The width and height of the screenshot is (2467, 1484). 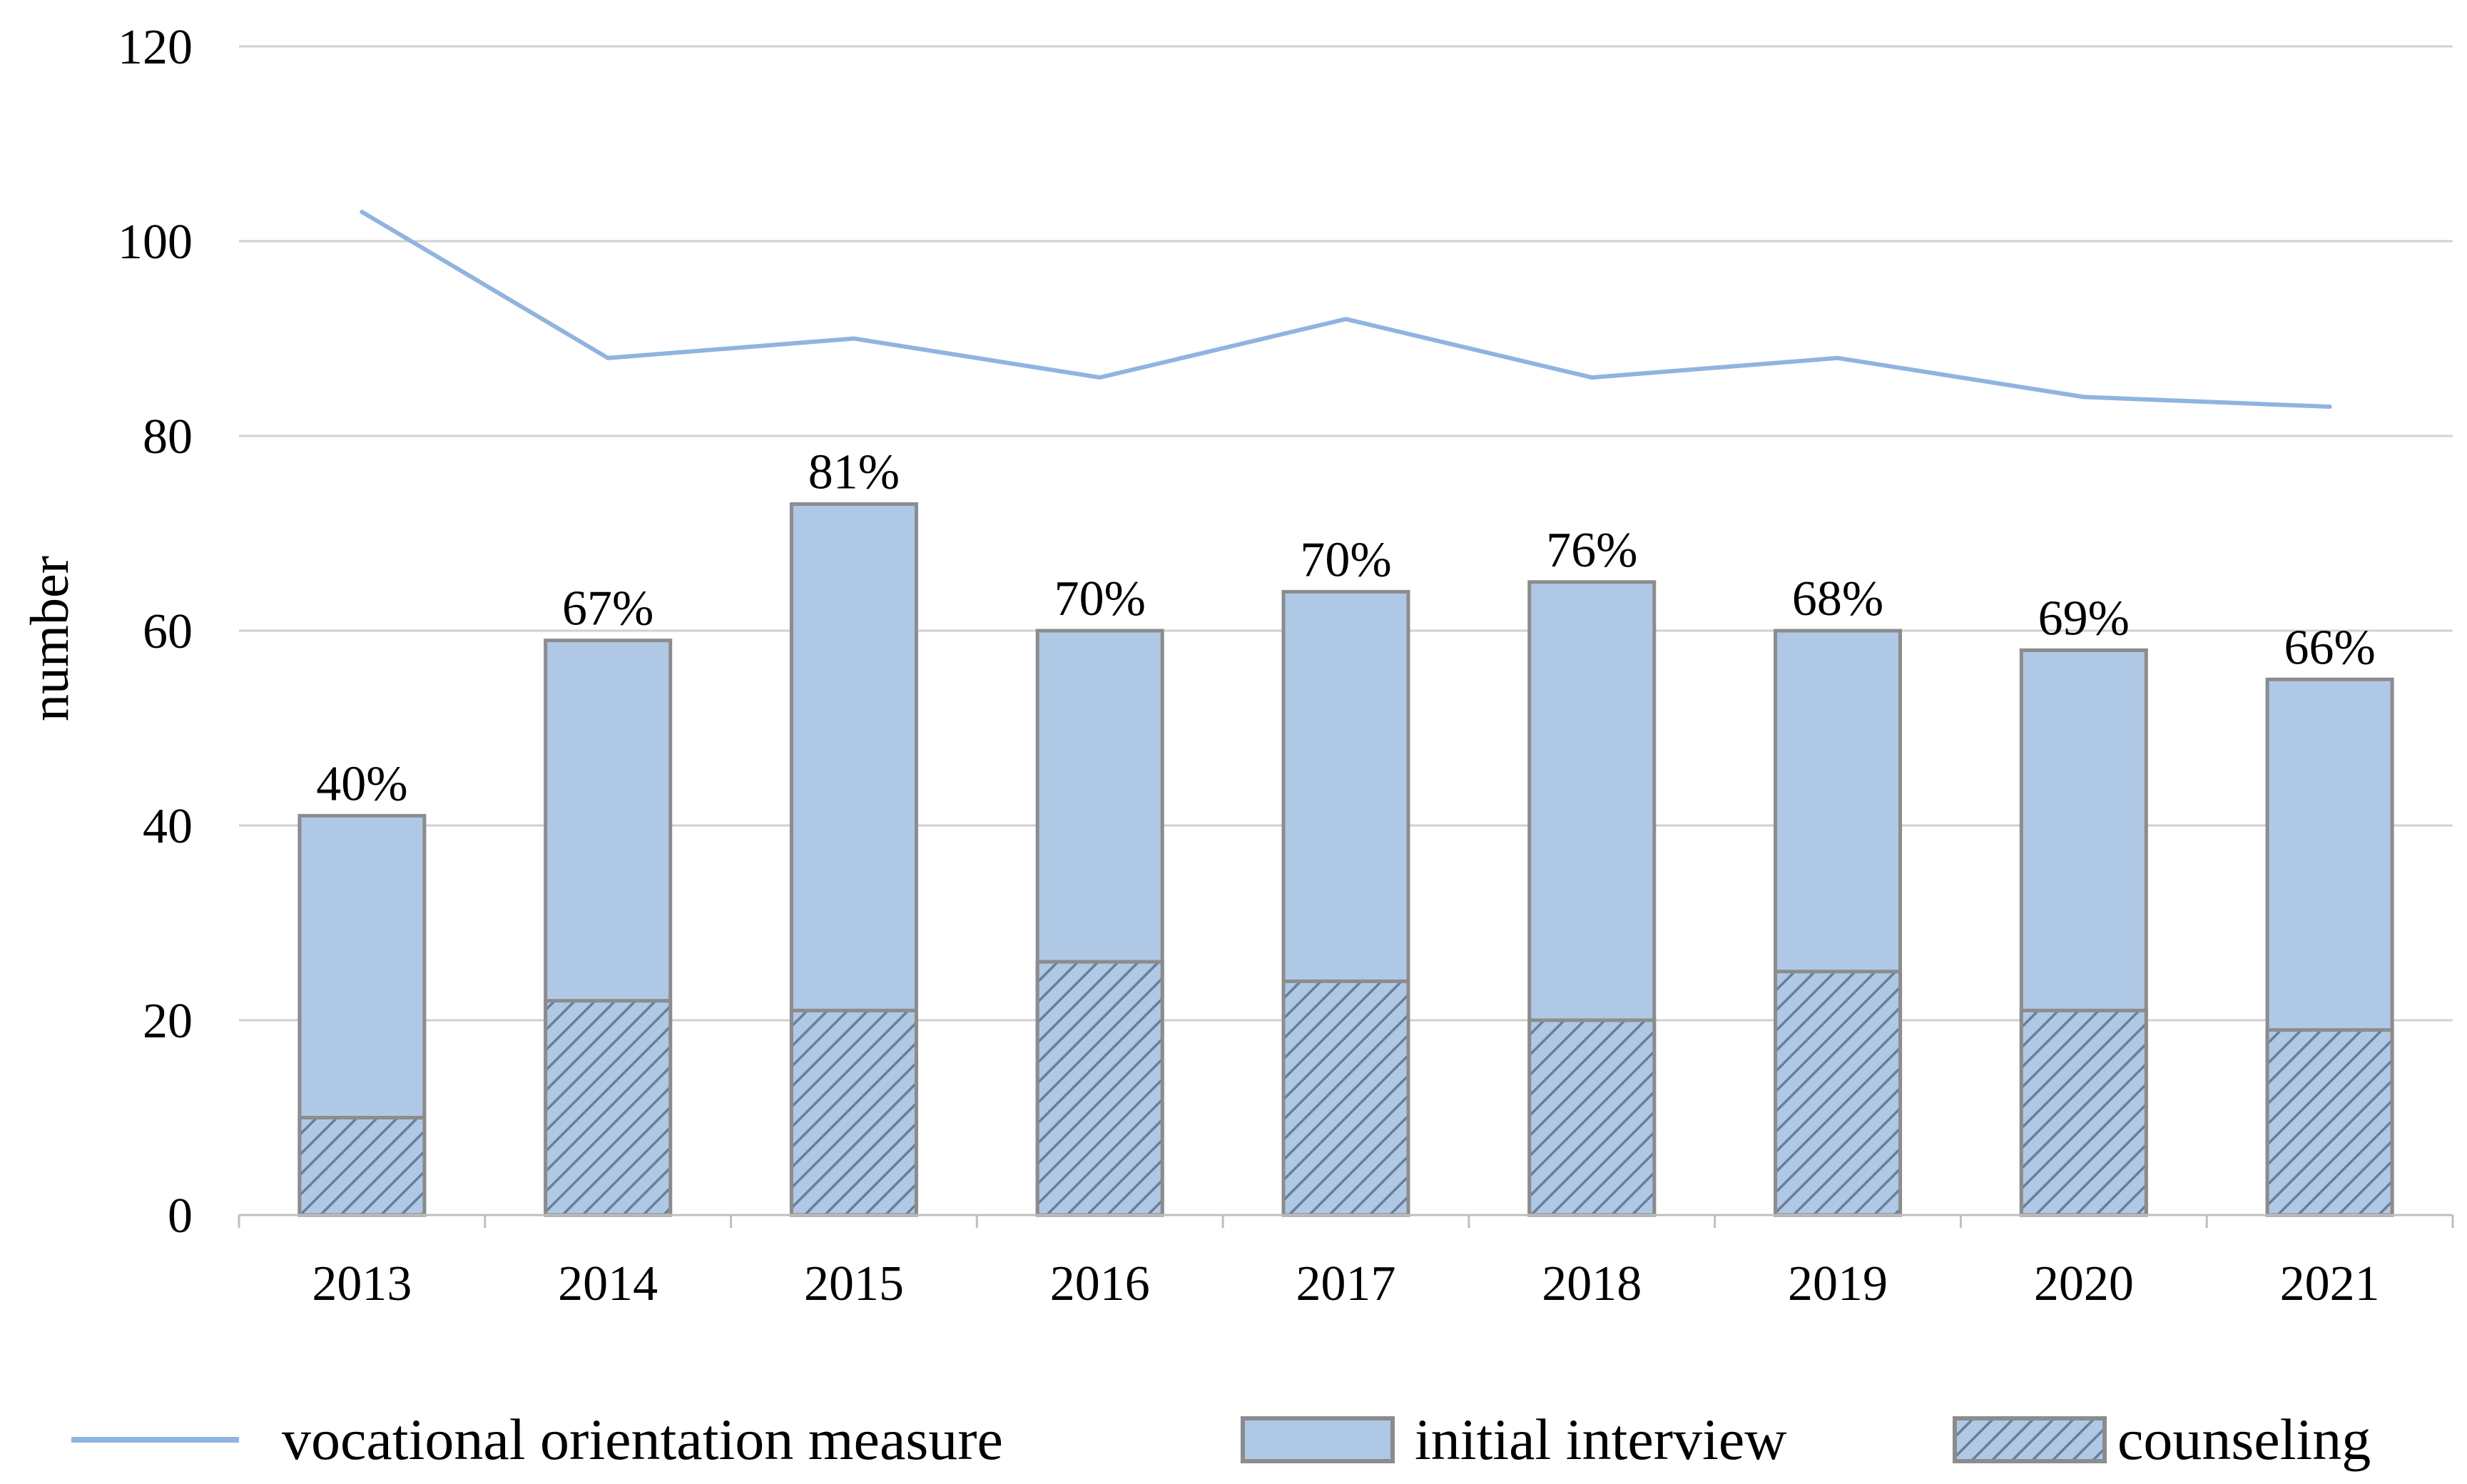 I want to click on x-tick-label: 2018, so click(x=1592, y=1283).